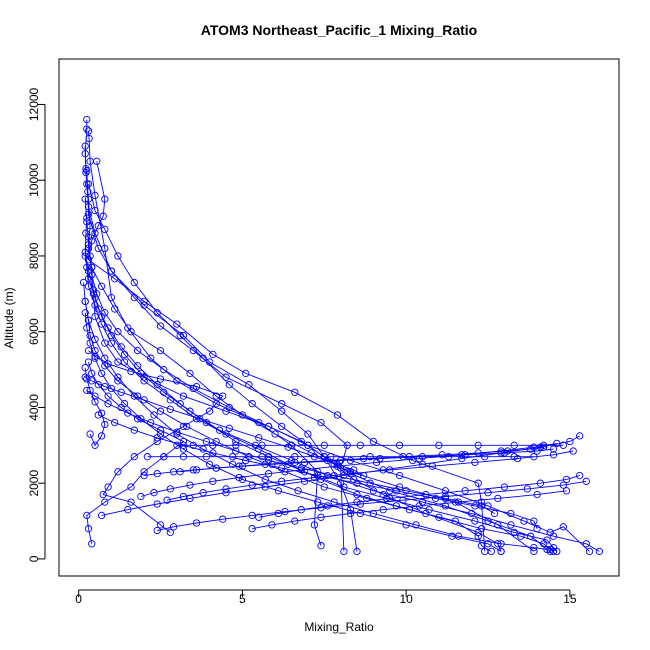 Image resolution: width=650 pixels, height=650 pixels. I want to click on y-axis-label: Altitude (m), so click(9, 317).